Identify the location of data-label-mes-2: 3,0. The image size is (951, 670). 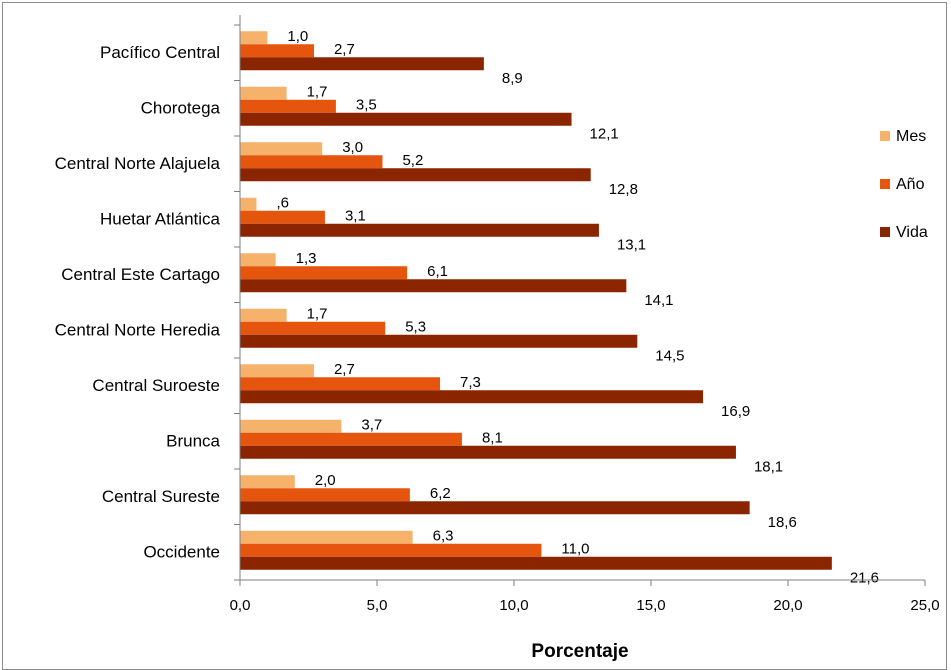
(352, 147).